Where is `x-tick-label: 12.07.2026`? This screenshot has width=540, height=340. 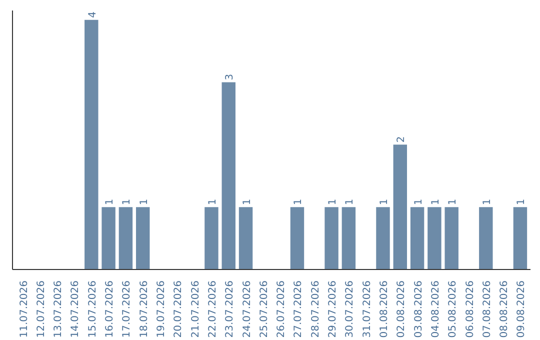
x-tick-label: 12.07.2026 is located at coordinates (41, 309).